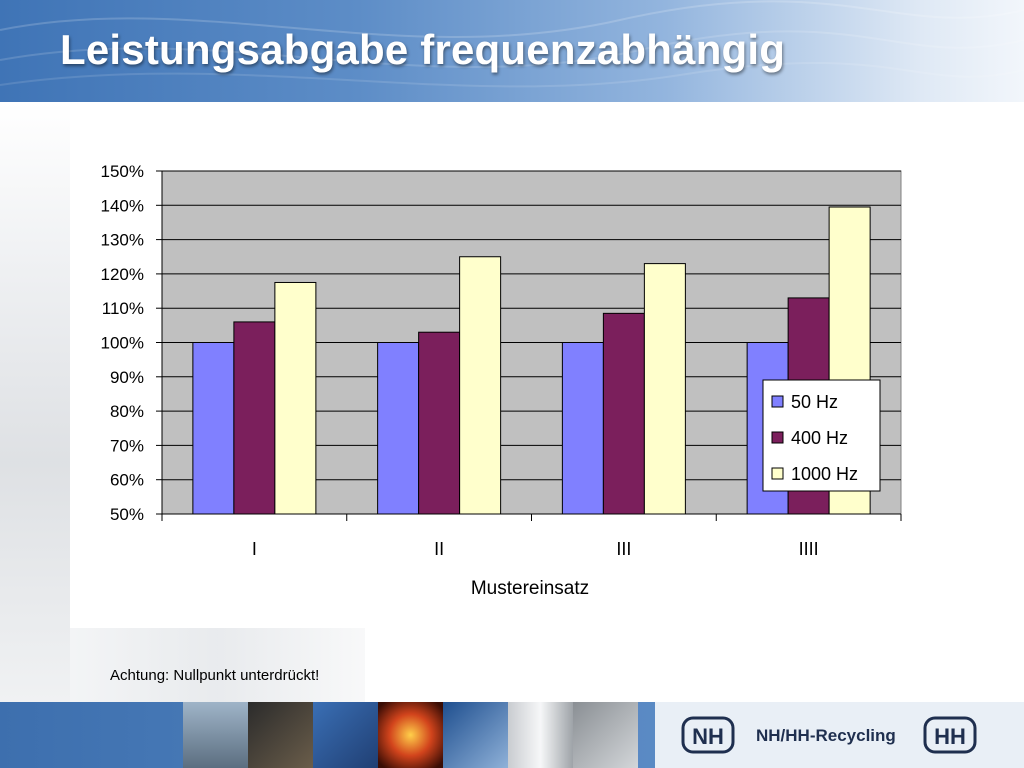  I want to click on footer-photo-sparks, so click(410, 735).